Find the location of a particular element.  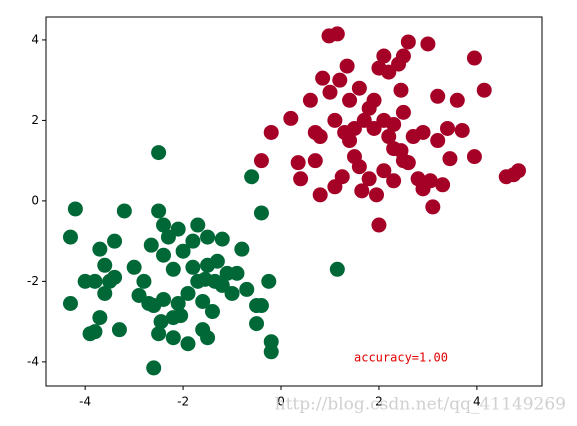

annotation: accuracy=1.00 is located at coordinates (401, 358).